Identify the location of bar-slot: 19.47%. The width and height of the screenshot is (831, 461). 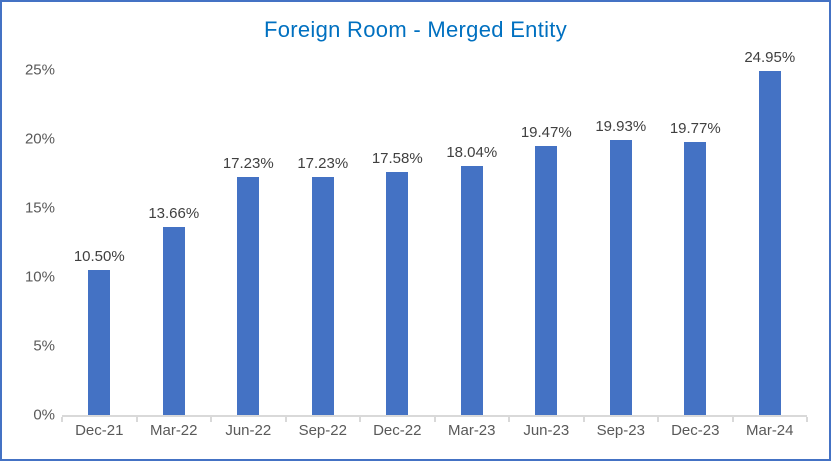
(546, 242).